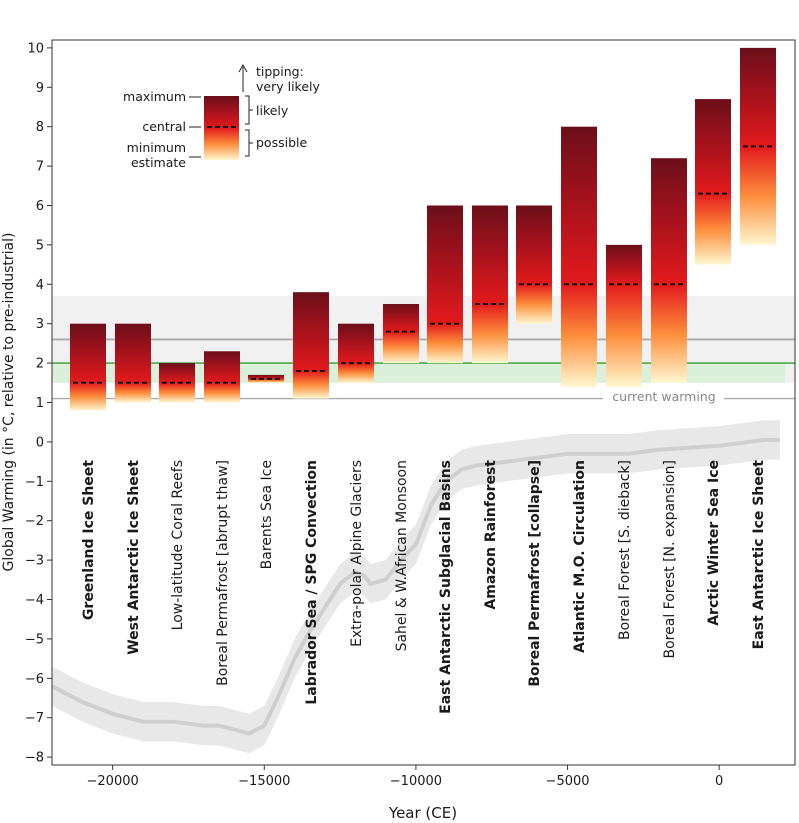  I want to click on legend-likely-bracket, so click(249, 110).